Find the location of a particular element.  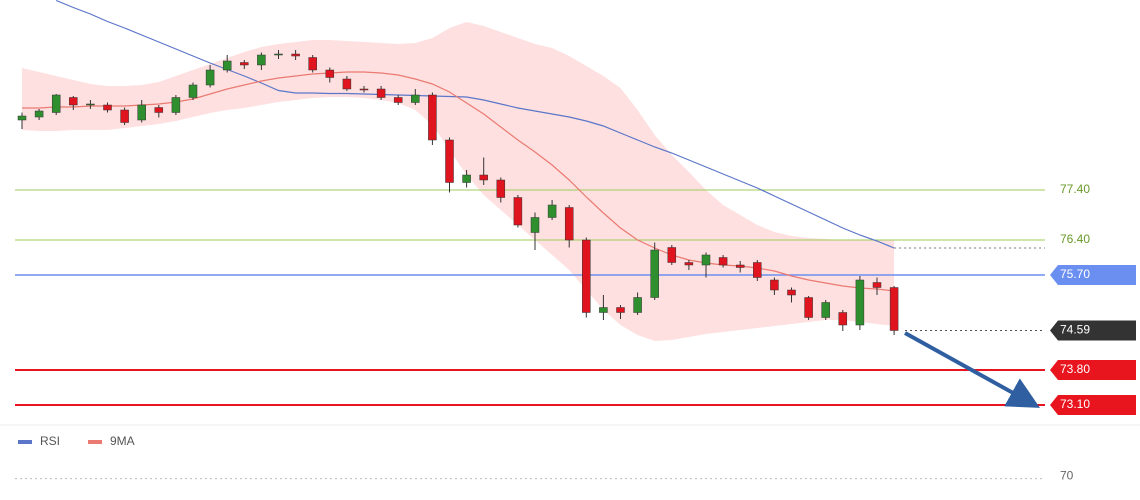

price-label: 73.10 is located at coordinates (1075, 404).